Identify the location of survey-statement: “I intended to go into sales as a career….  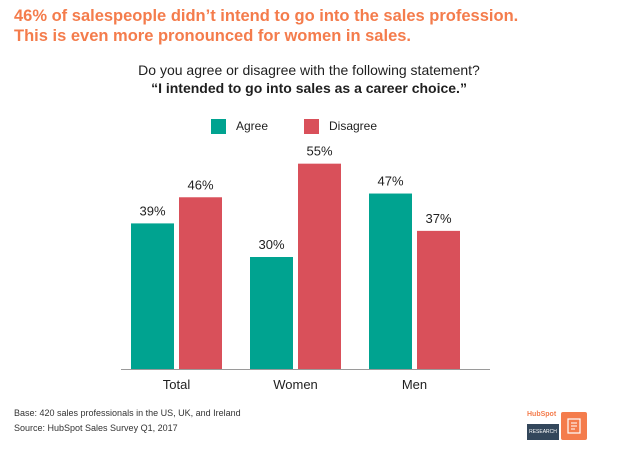
(309, 88).